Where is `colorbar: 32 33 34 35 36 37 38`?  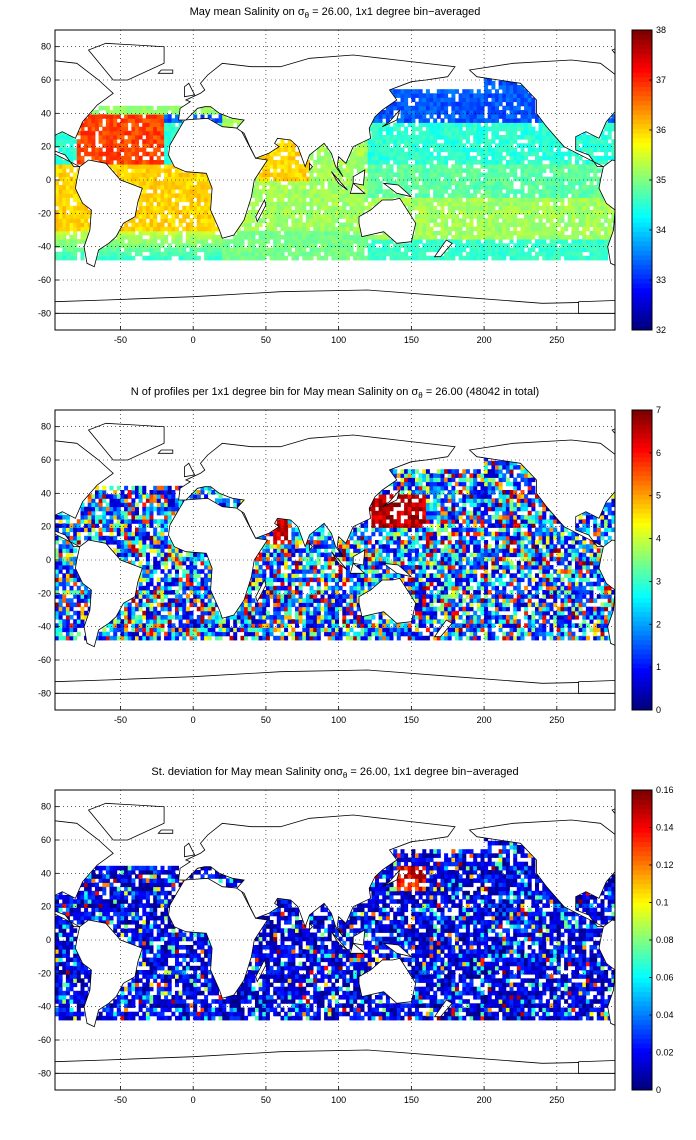
colorbar: 32 33 34 35 36 37 38 is located at coordinates (648, 180).